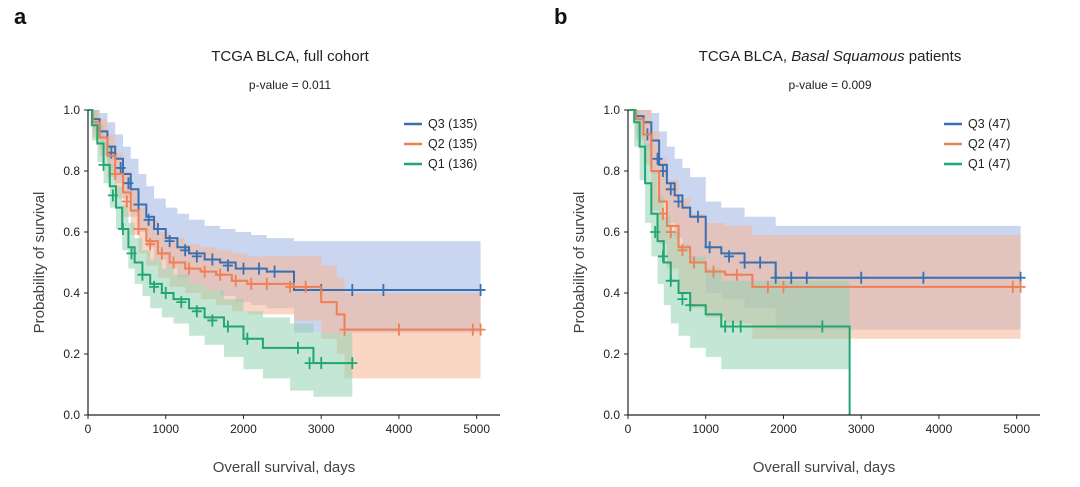 The width and height of the screenshot is (1080, 487). Describe the element at coordinates (745, 56) in the screenshot. I see `title-text: TCGA BLCA,` at that location.